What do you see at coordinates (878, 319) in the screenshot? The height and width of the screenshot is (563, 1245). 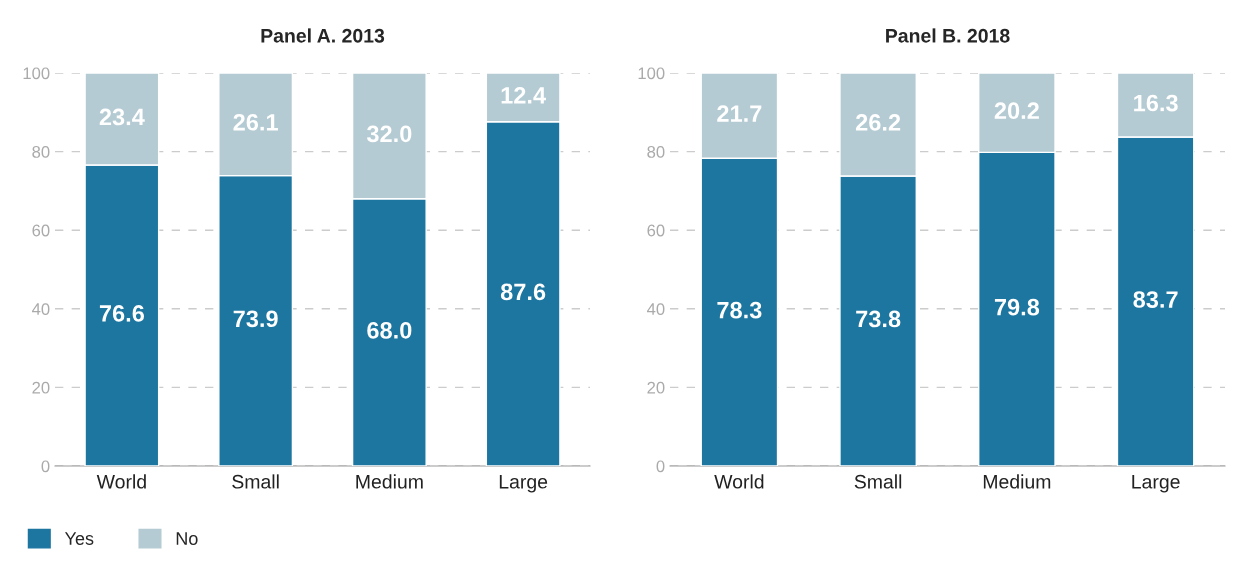 I see `data-label: 73.8` at bounding box center [878, 319].